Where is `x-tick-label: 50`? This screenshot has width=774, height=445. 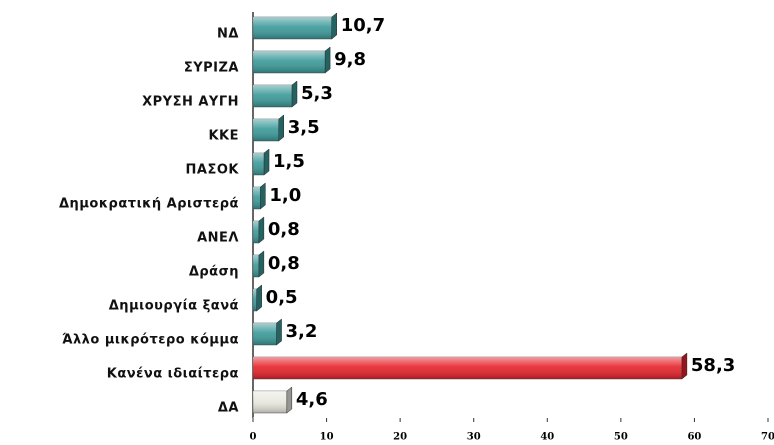
x-tick-label: 50 is located at coordinates (621, 437).